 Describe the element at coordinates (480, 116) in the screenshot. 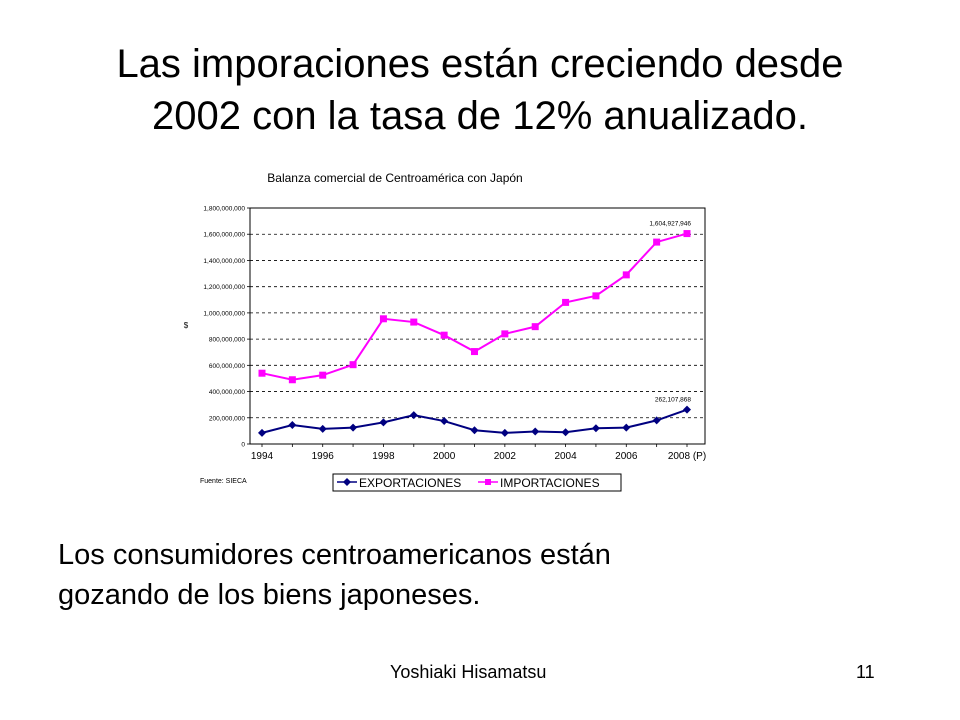

I see `slide-title-line2: 2002 con la tasa de 12% anualizado.` at that location.